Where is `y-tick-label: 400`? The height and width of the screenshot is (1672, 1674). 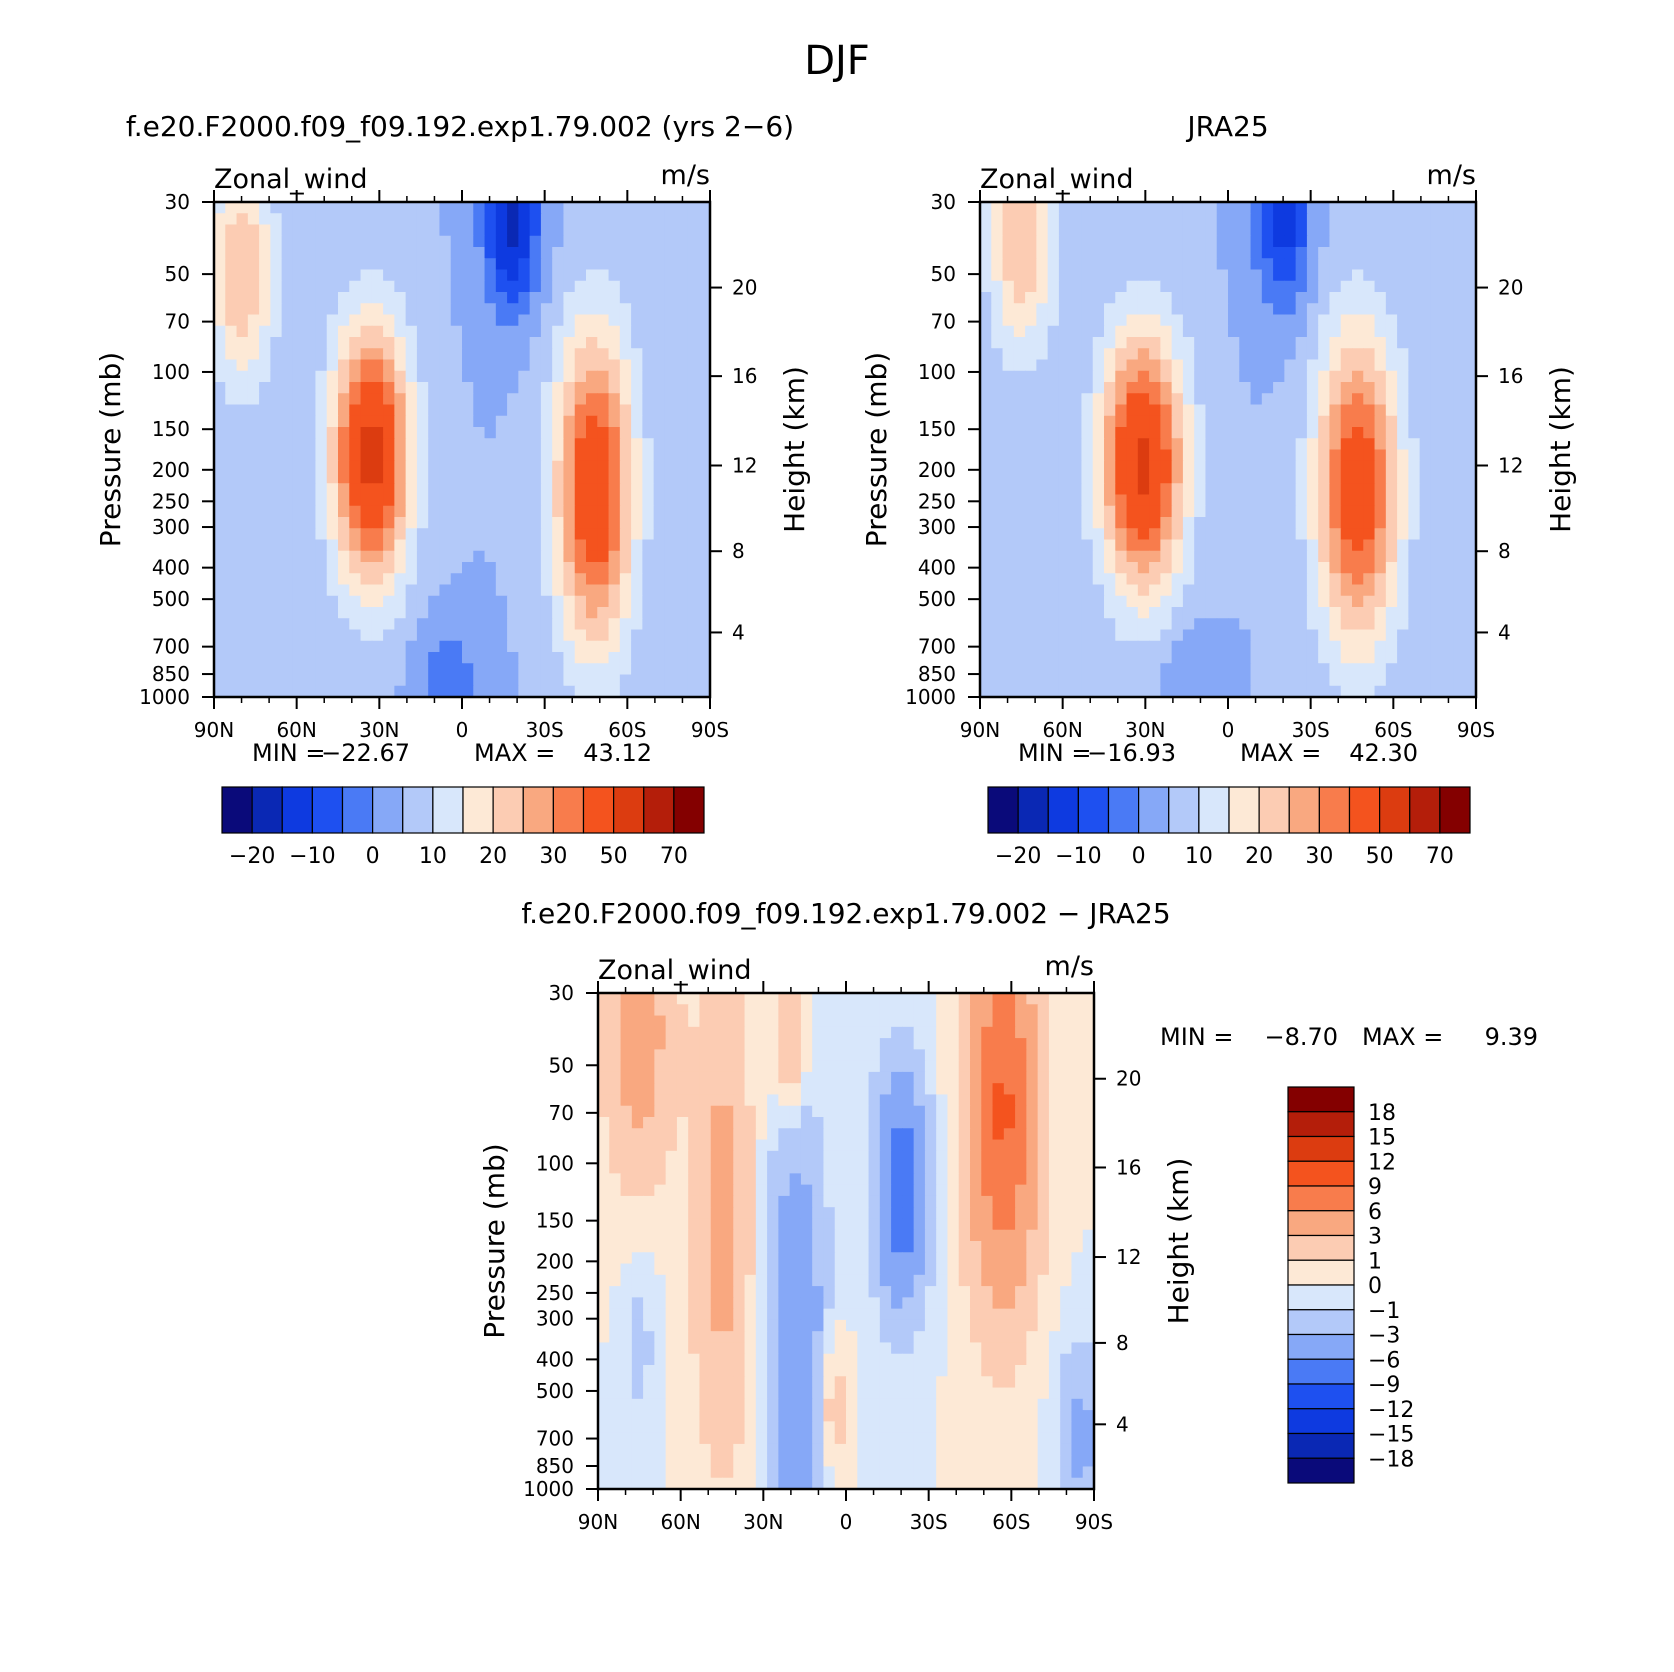 y-tick-label: 400 is located at coordinates (171, 568).